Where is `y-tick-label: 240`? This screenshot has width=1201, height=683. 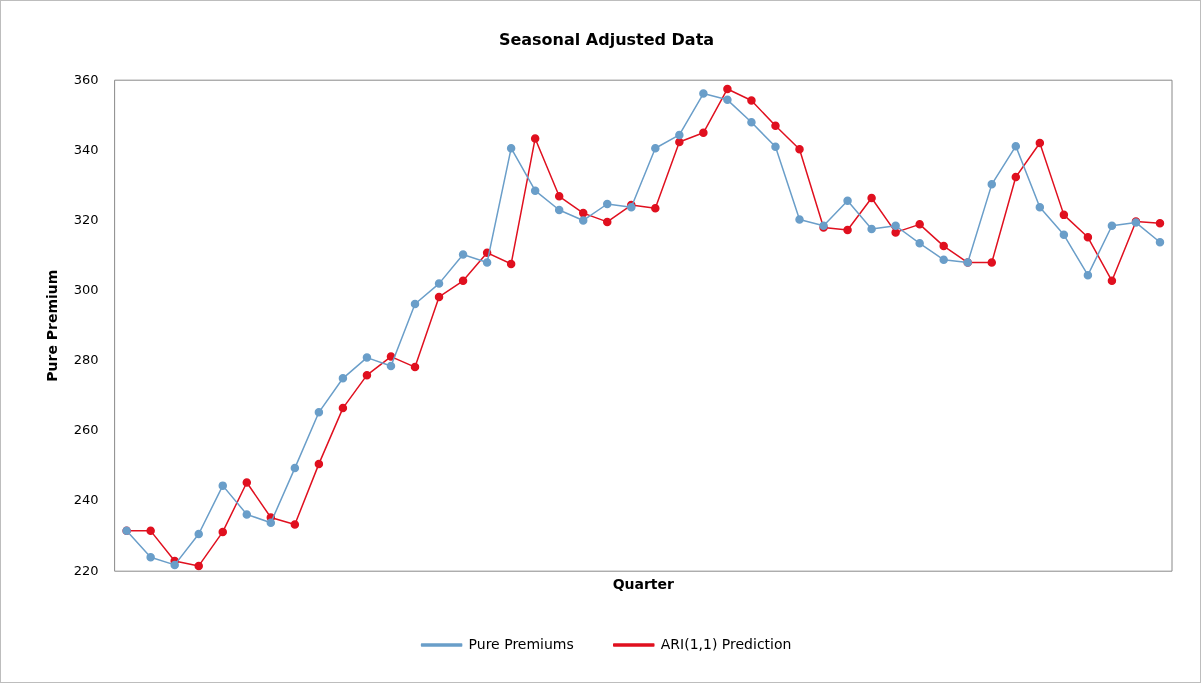
y-tick-label: 240 is located at coordinates (86, 500).